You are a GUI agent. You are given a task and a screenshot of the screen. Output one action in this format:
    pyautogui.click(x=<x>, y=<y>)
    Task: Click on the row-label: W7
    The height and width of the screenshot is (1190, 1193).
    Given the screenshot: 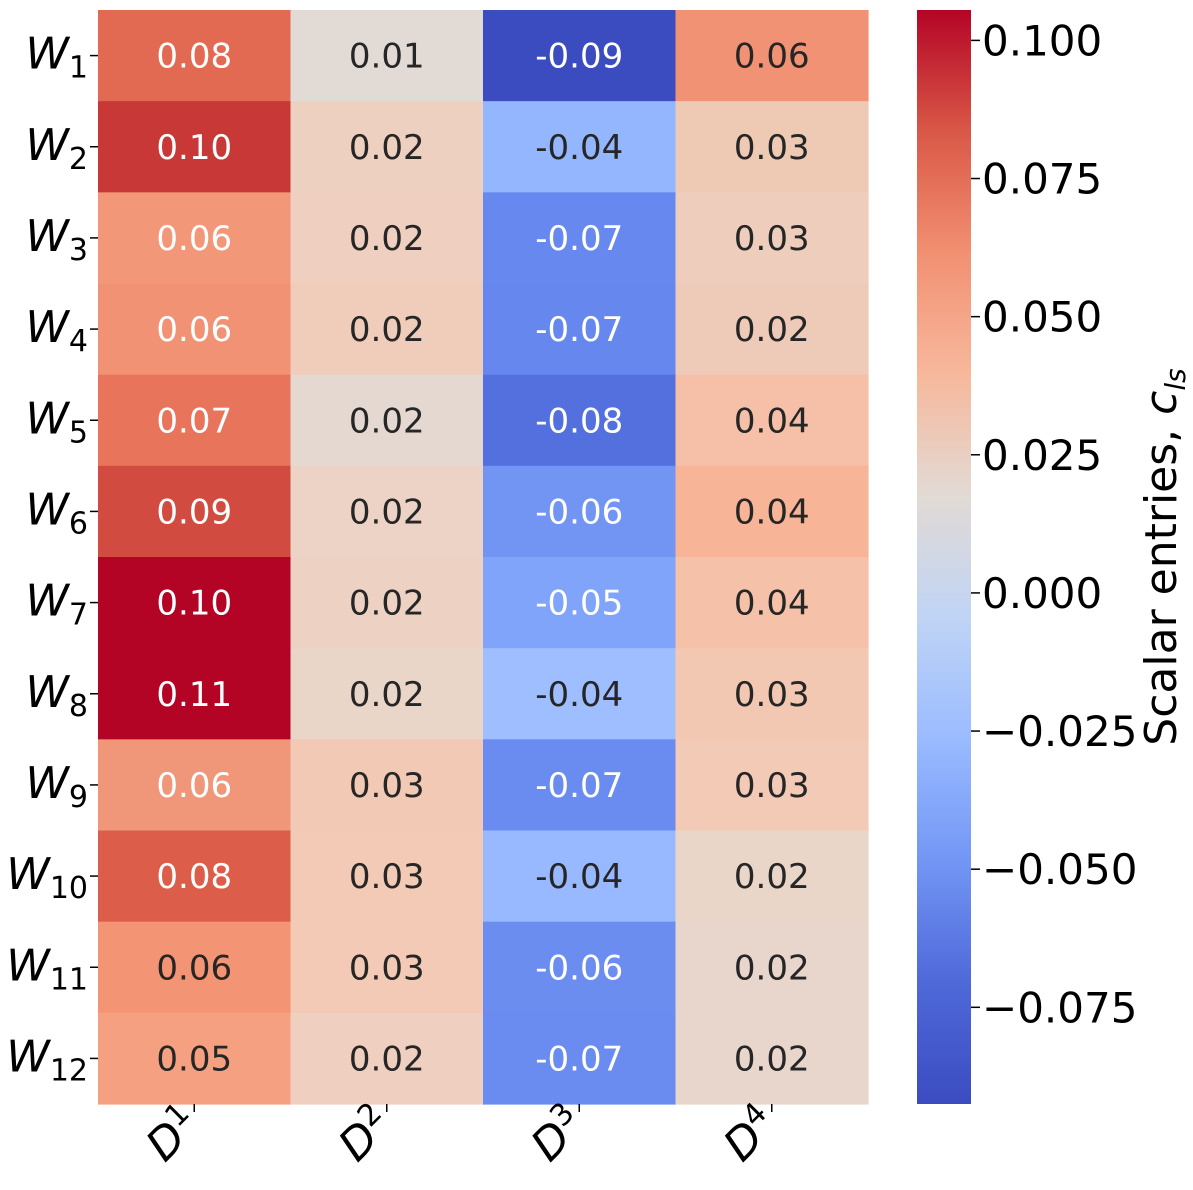 What is the action you would take?
    pyautogui.click(x=56, y=604)
    